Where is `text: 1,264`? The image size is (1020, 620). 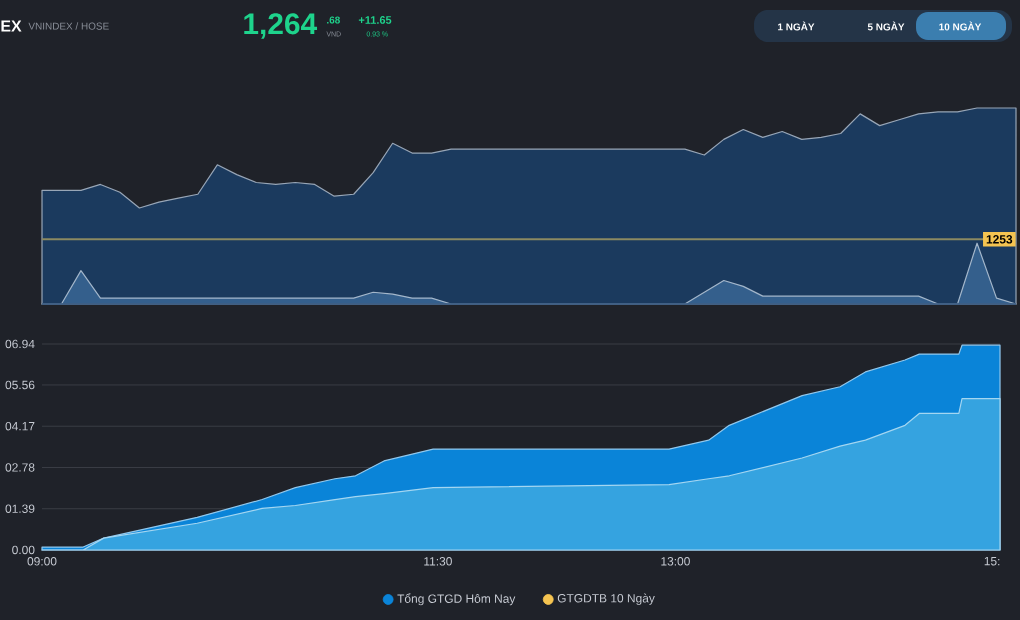 text: 1,264 is located at coordinates (281, 26).